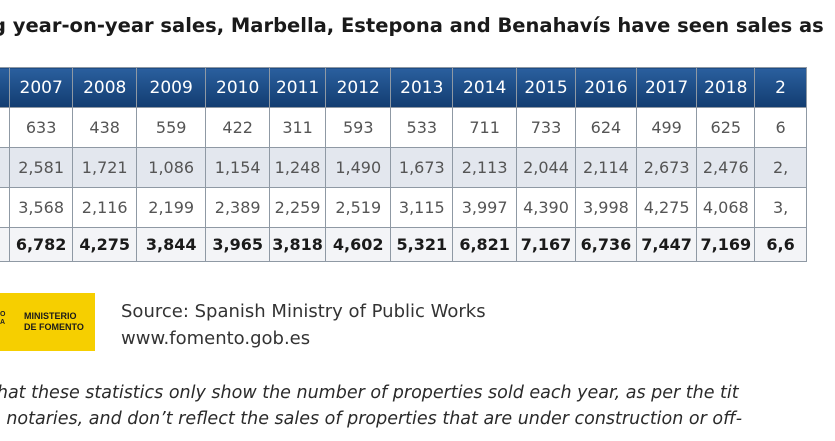  I want to click on table-cell: 593, so click(358, 127).